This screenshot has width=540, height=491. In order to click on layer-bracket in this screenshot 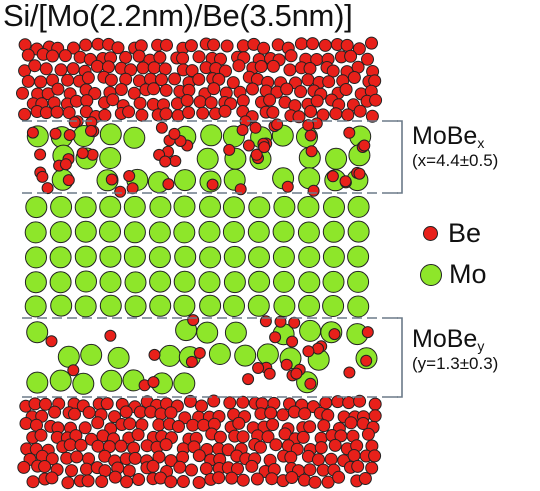, I will do `click(397, 157)`.